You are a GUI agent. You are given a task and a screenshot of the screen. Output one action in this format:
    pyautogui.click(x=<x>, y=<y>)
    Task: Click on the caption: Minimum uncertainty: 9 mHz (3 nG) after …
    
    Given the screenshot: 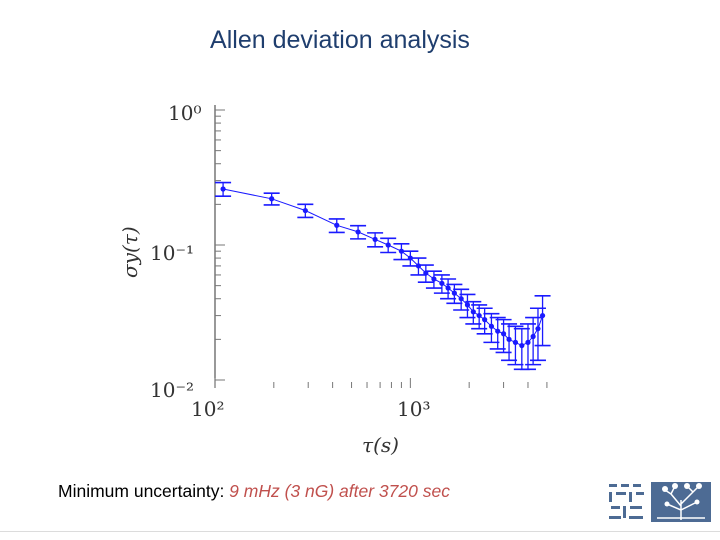 What is the action you would take?
    pyautogui.click(x=254, y=491)
    